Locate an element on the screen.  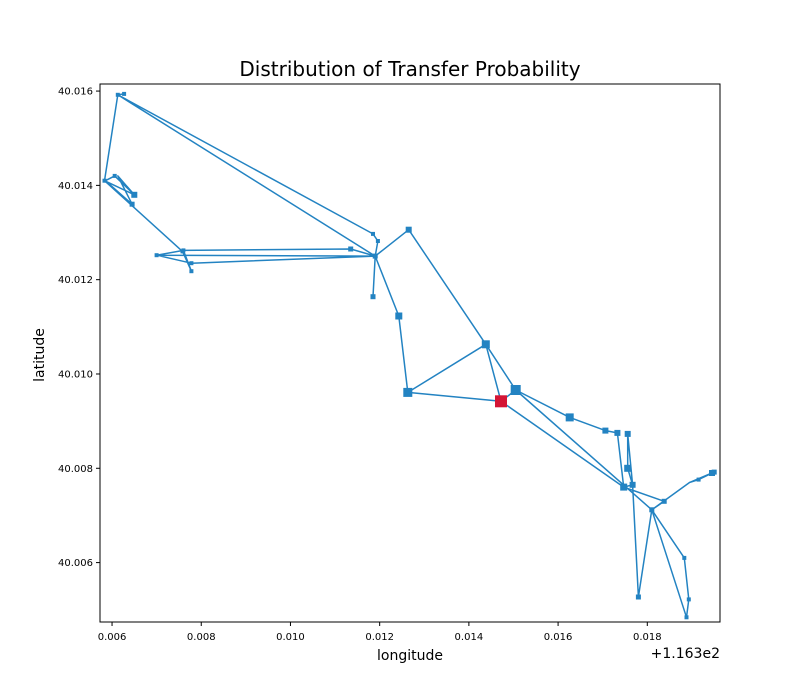
highlight-marker is located at coordinates (501, 401).